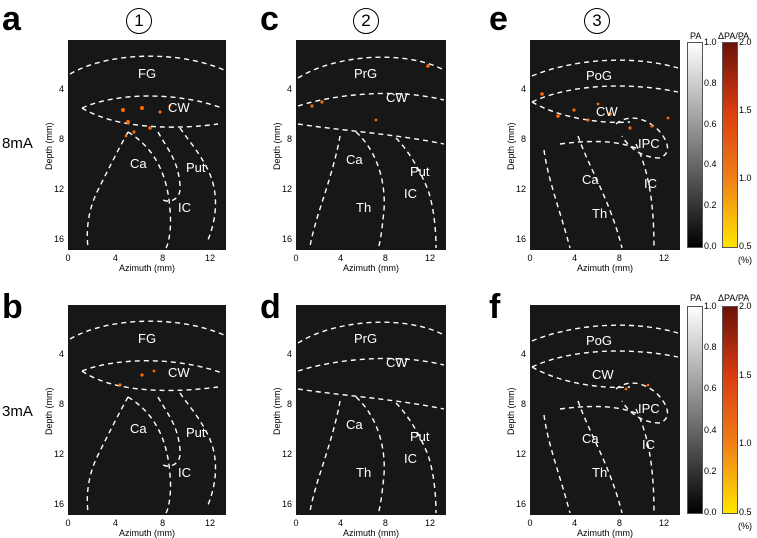 The width and height of the screenshot is (757, 538). Describe the element at coordinates (745, 178) in the screenshot. I see `dpa-colorbar-tick: 1.0` at that location.